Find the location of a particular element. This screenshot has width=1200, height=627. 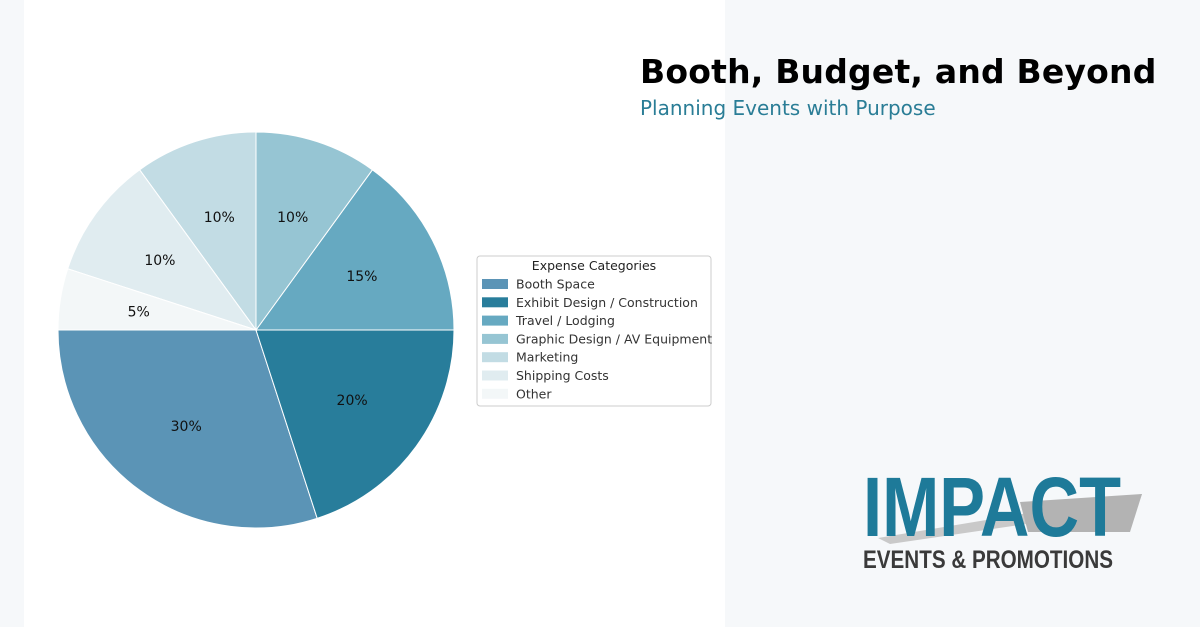

logo-wordmark: IMPACT is located at coordinates (992, 507).